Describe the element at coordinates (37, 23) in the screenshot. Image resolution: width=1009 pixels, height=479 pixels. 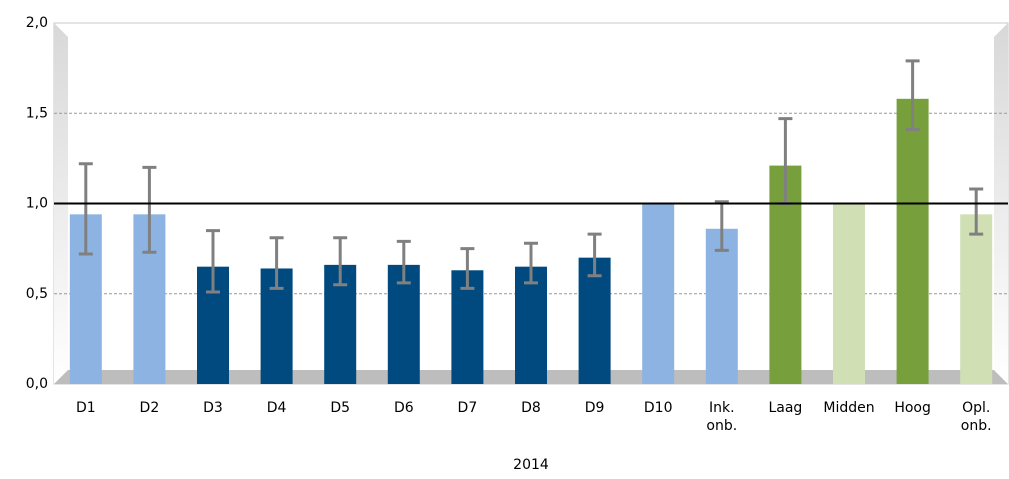
I see `y-tick-label: 2,0` at that location.